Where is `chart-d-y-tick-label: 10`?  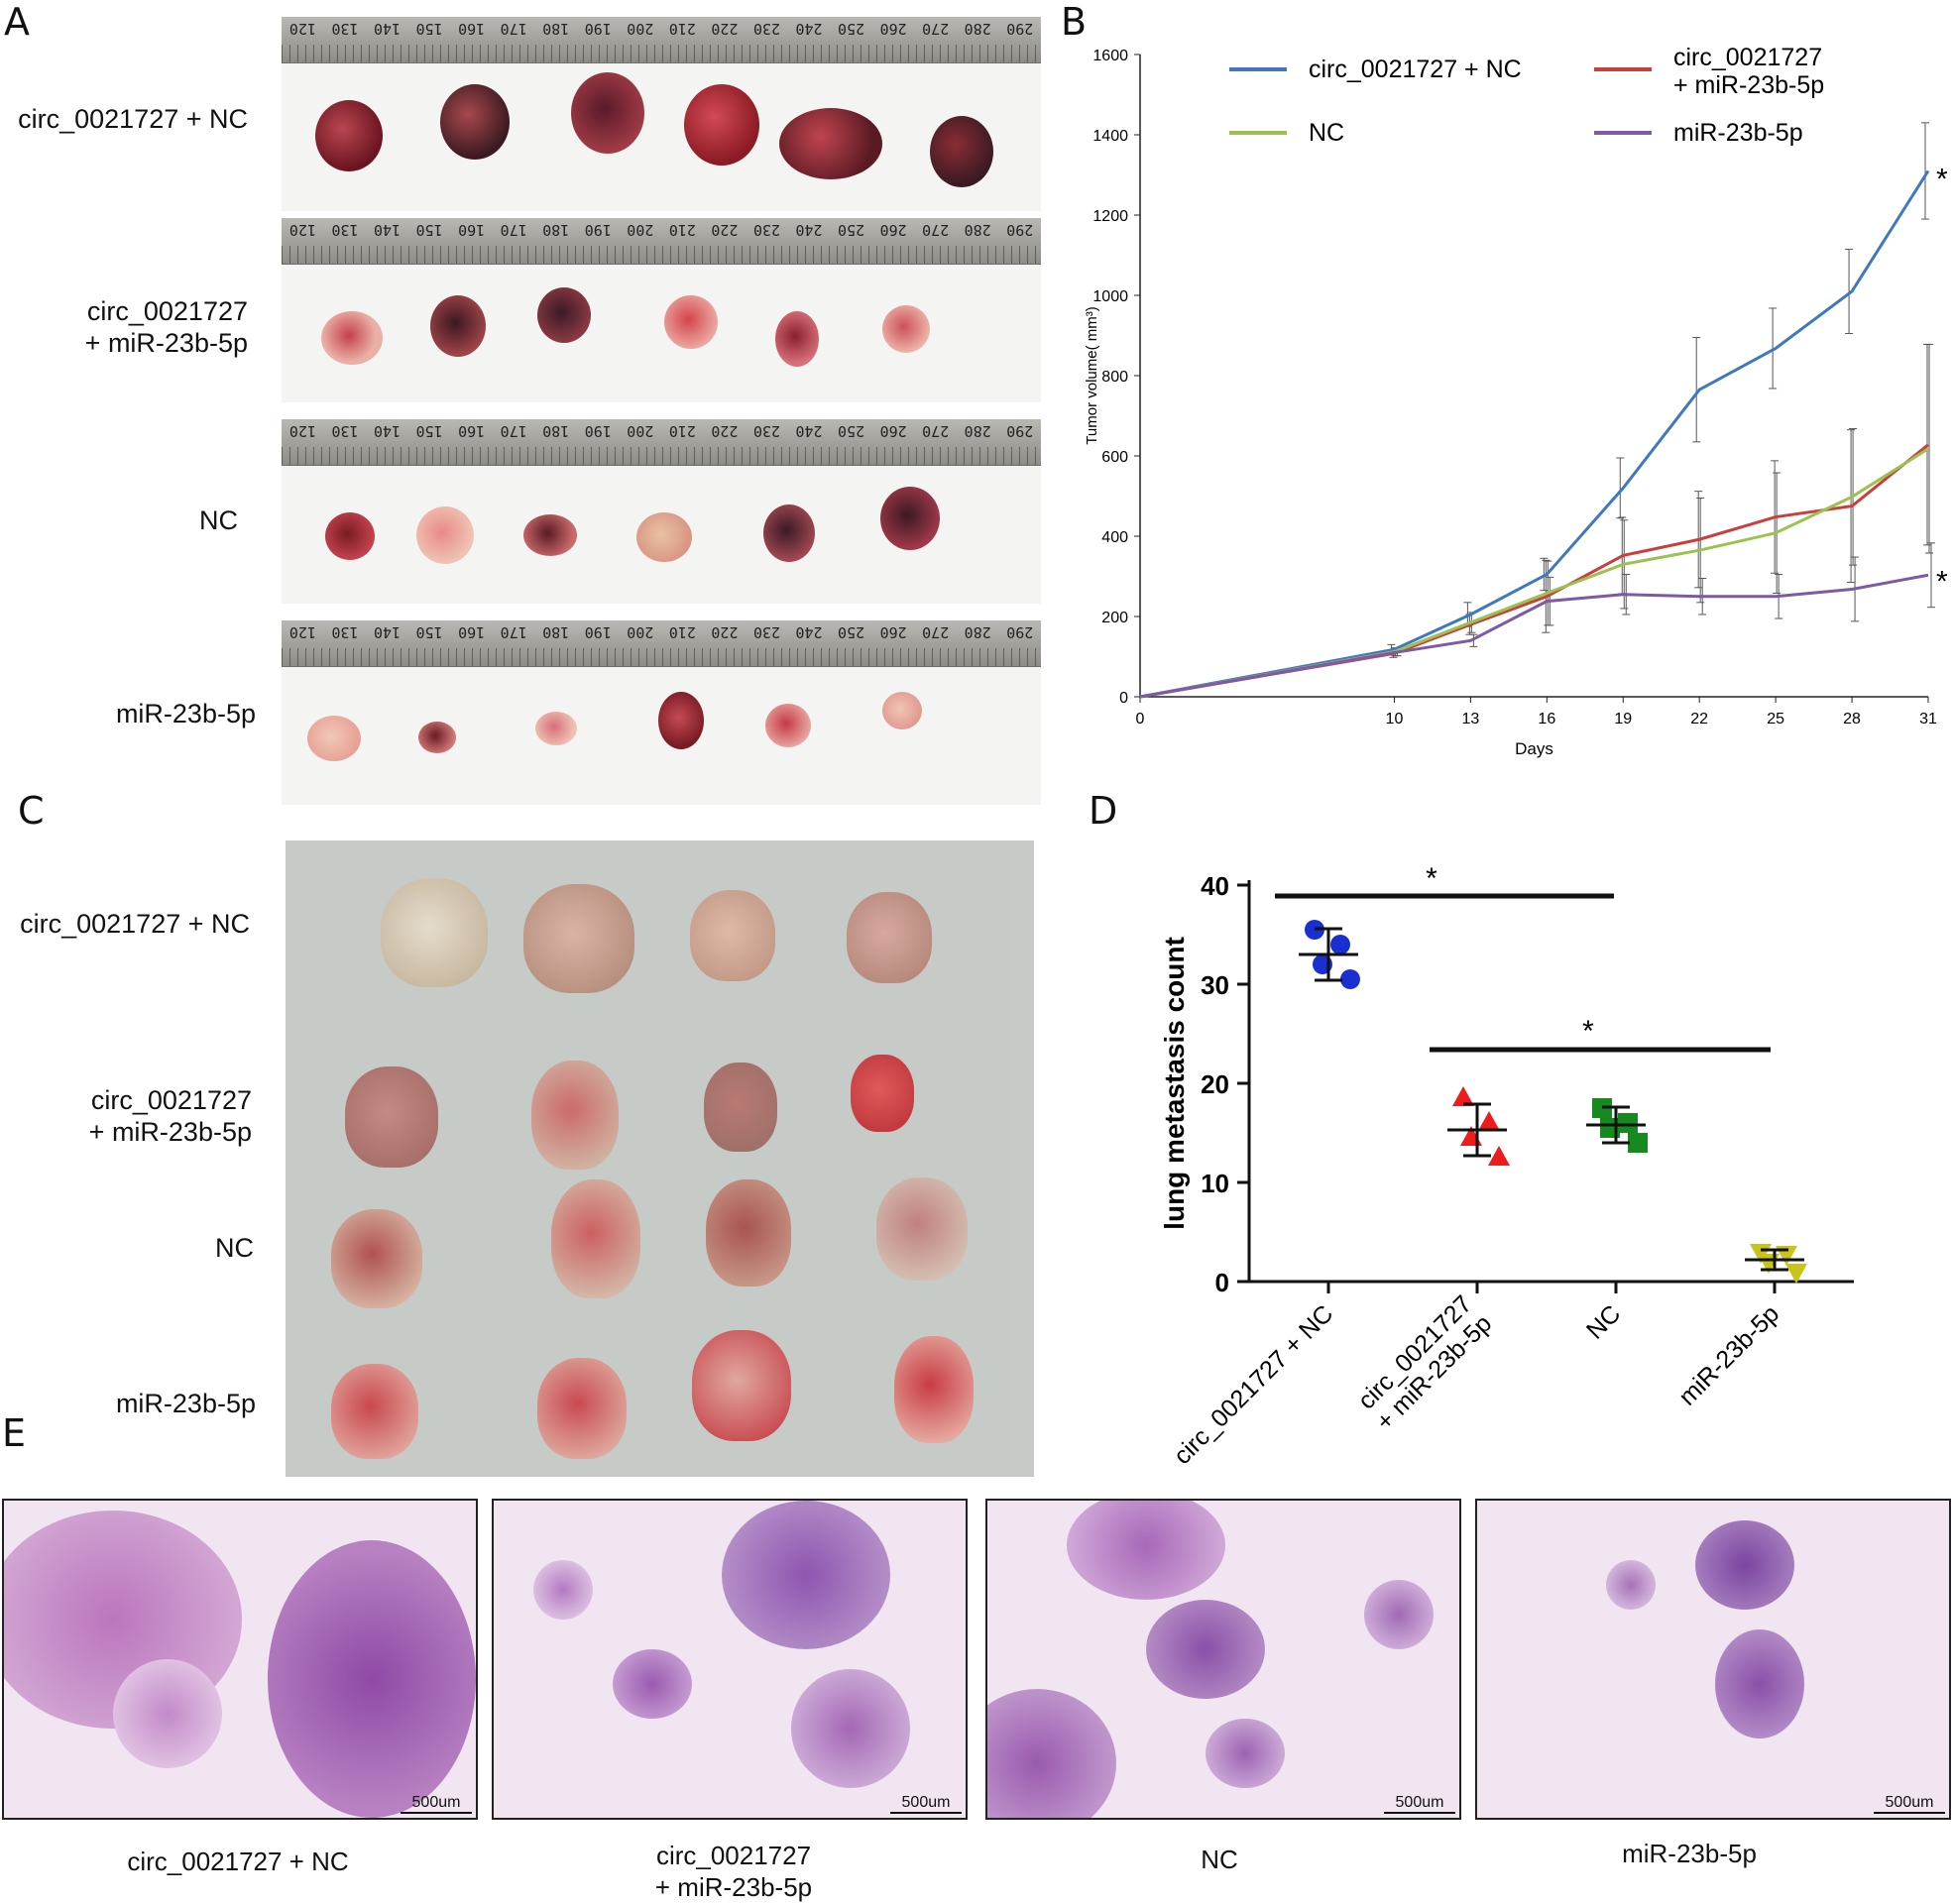
chart-d-y-tick-label: 10 is located at coordinates (1215, 1183).